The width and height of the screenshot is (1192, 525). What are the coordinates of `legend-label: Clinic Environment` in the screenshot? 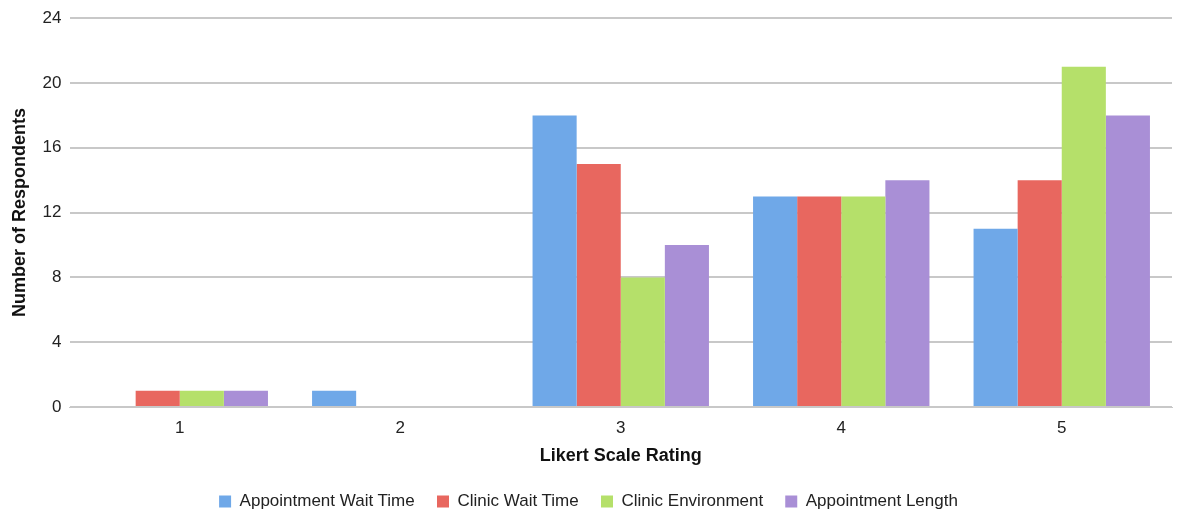 It's located at (692, 501).